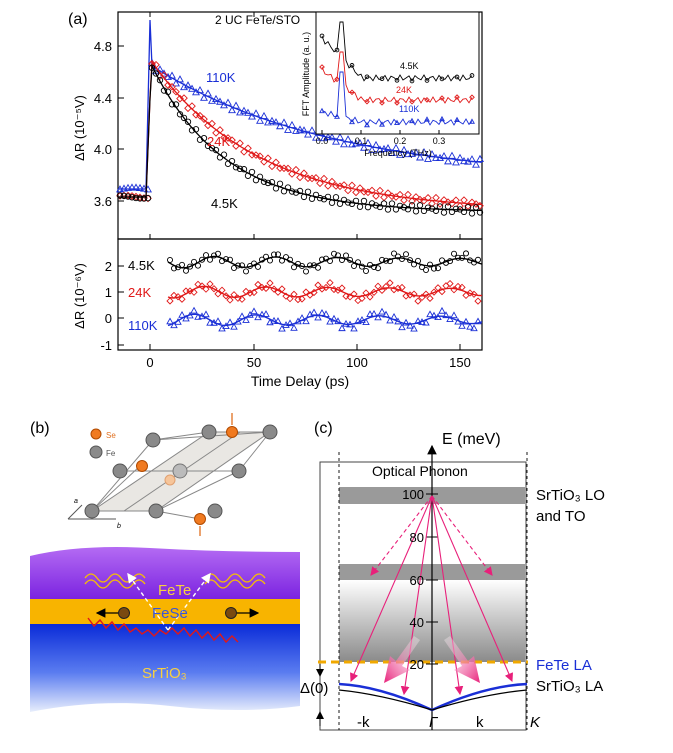 This screenshot has width=673, height=753. I want to click on energy-axis-title: E (meV), so click(471, 439).